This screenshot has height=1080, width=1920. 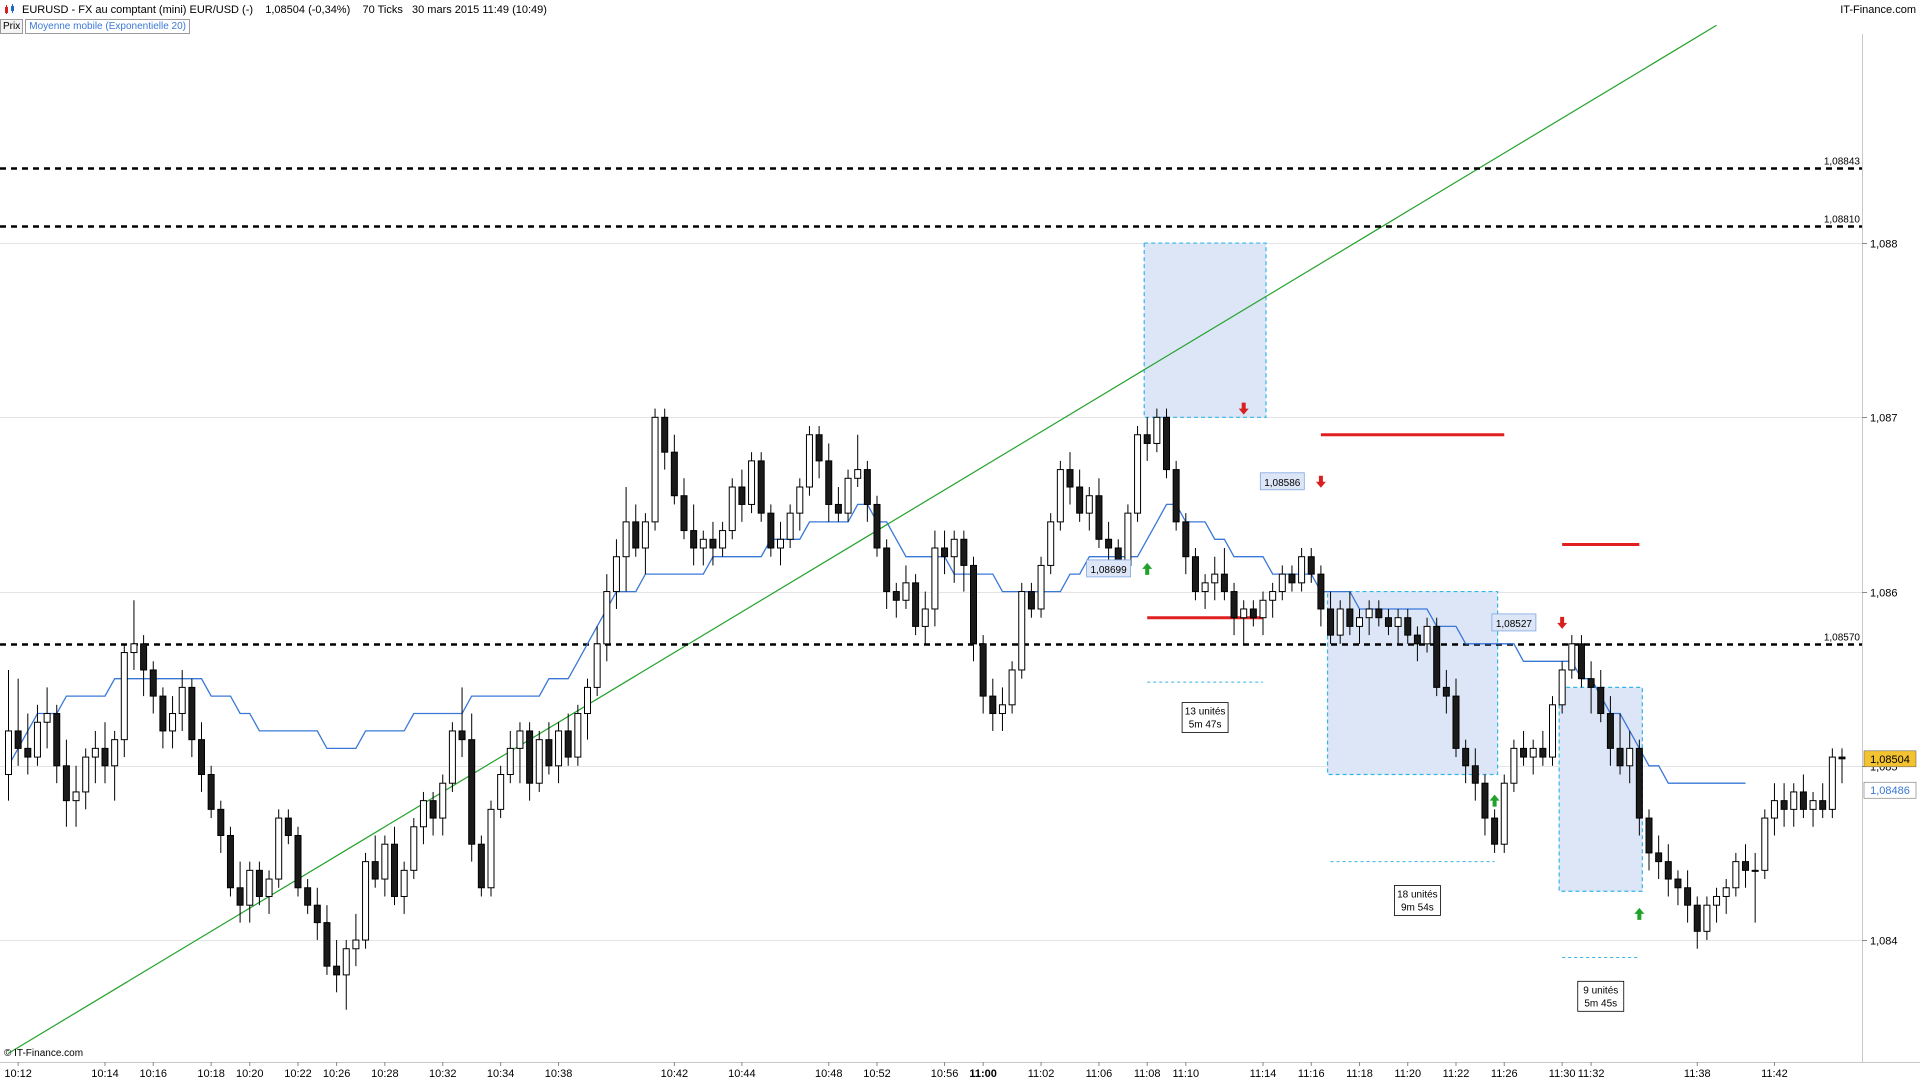 I want to click on price-tab: Prix, so click(x=12, y=26).